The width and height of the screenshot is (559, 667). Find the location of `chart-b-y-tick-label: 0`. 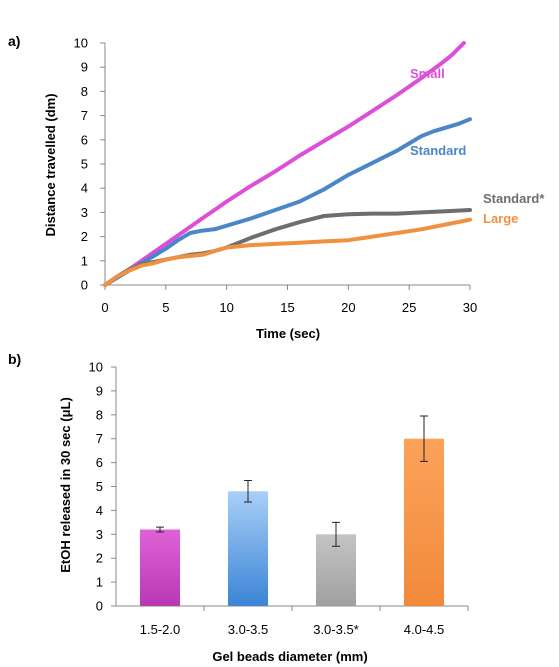

chart-b-y-tick-label: 0 is located at coordinates (99, 606).